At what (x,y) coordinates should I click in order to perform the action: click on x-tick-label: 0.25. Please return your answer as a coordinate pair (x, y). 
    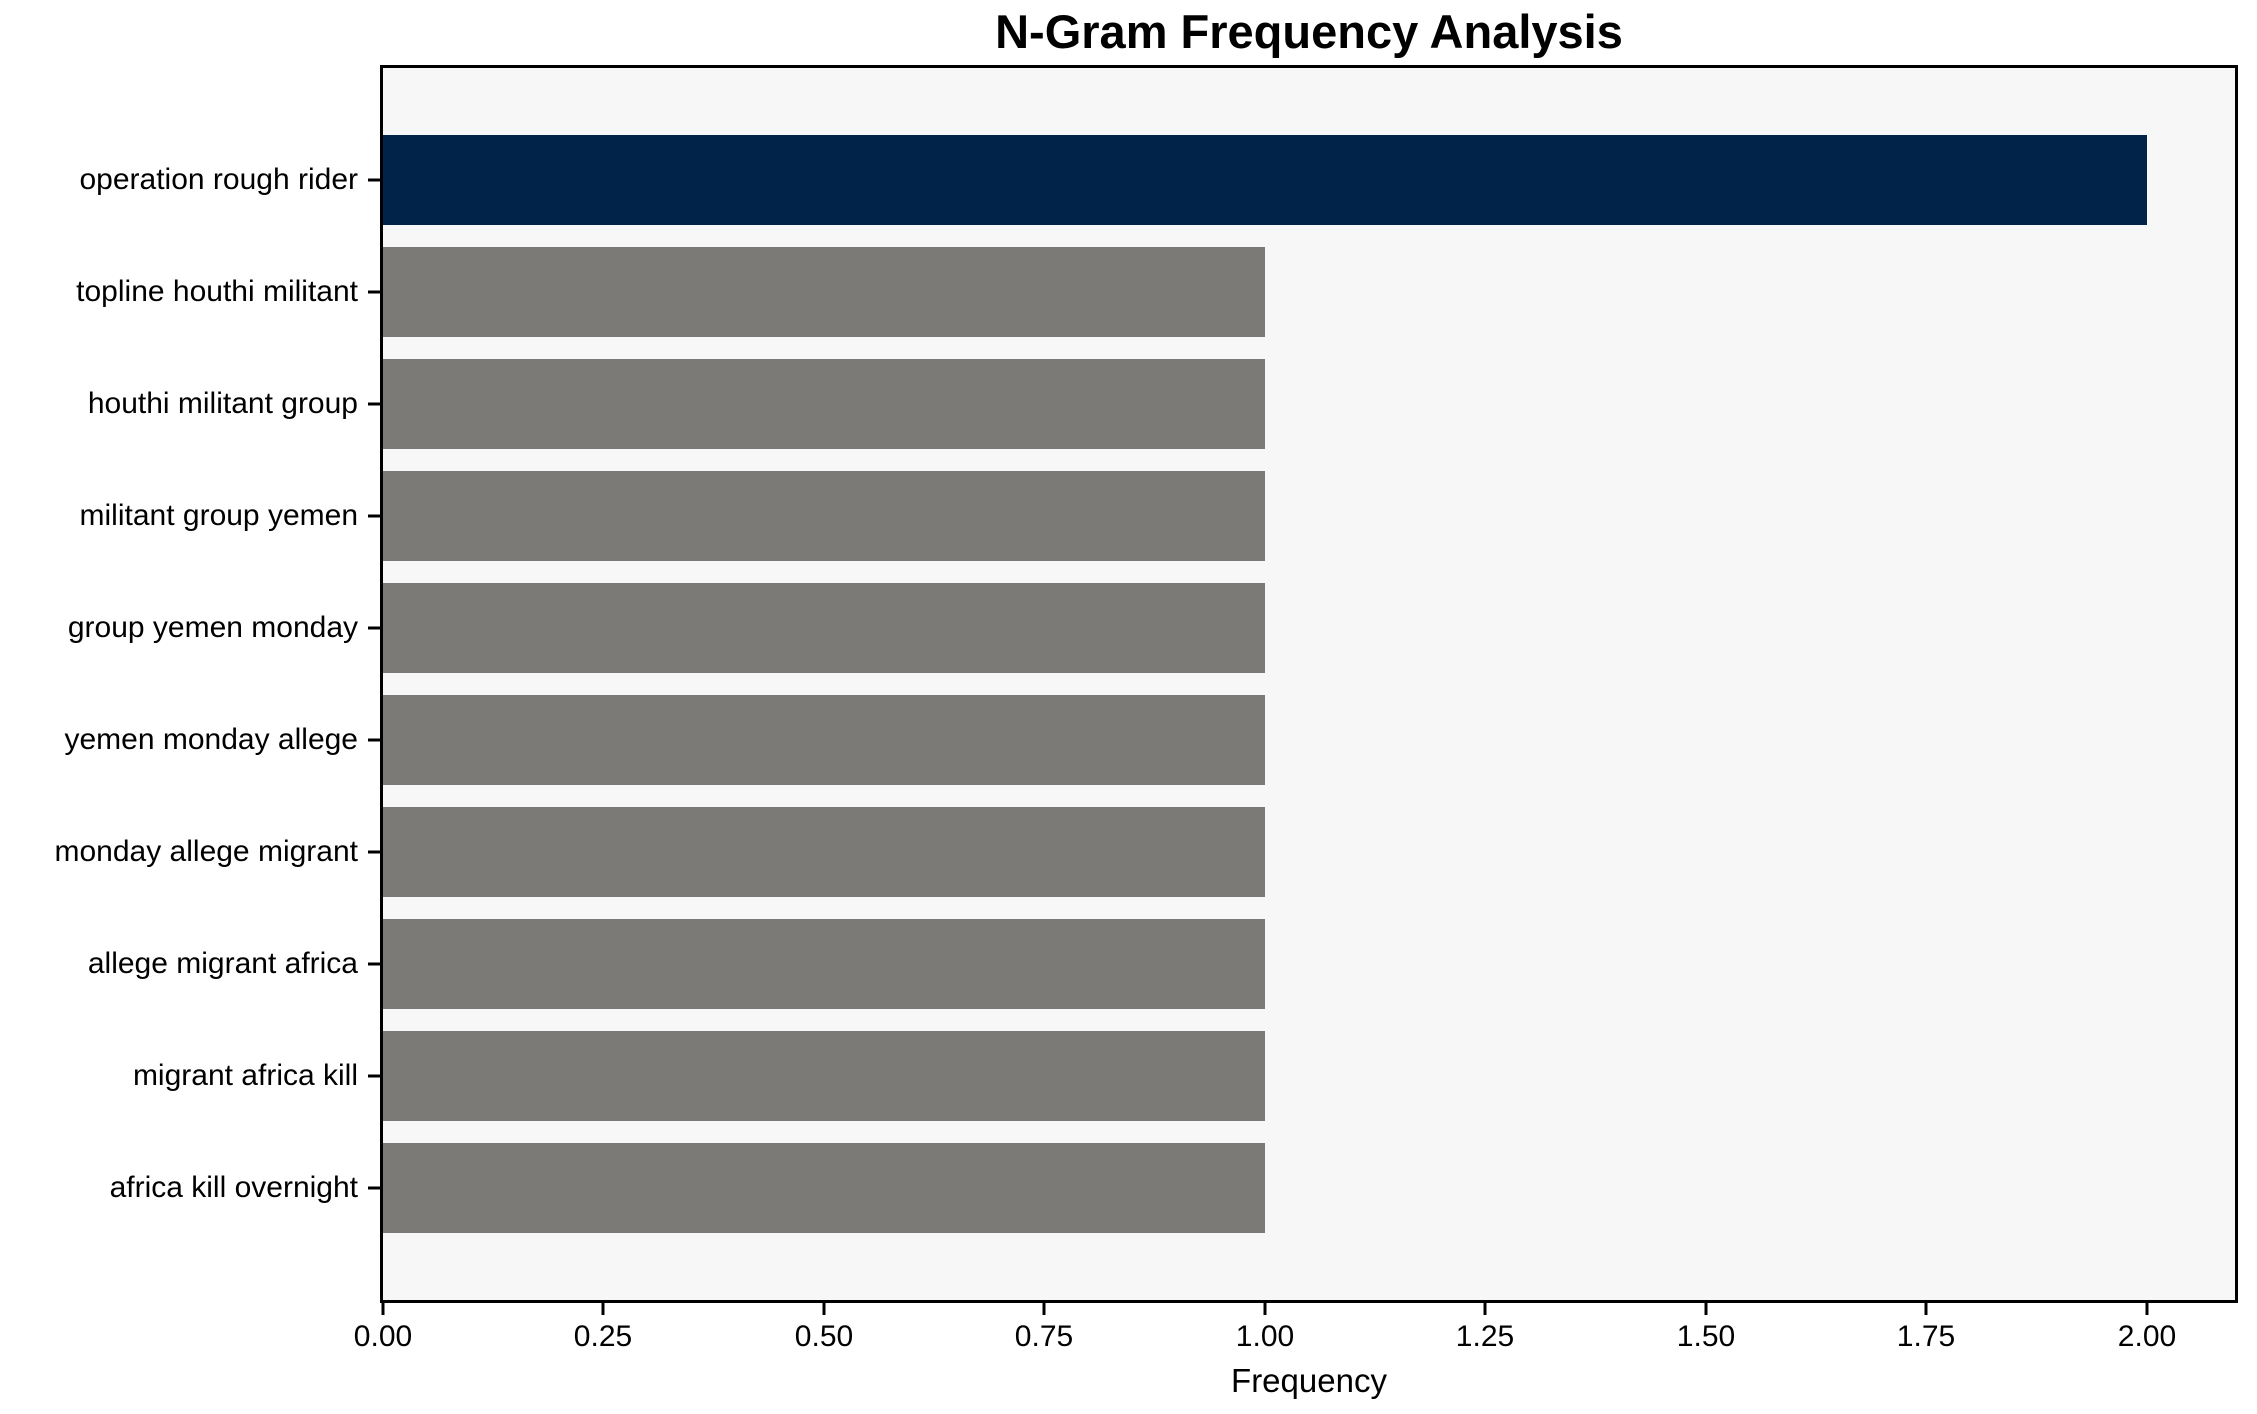
    Looking at the image, I should click on (603, 1336).